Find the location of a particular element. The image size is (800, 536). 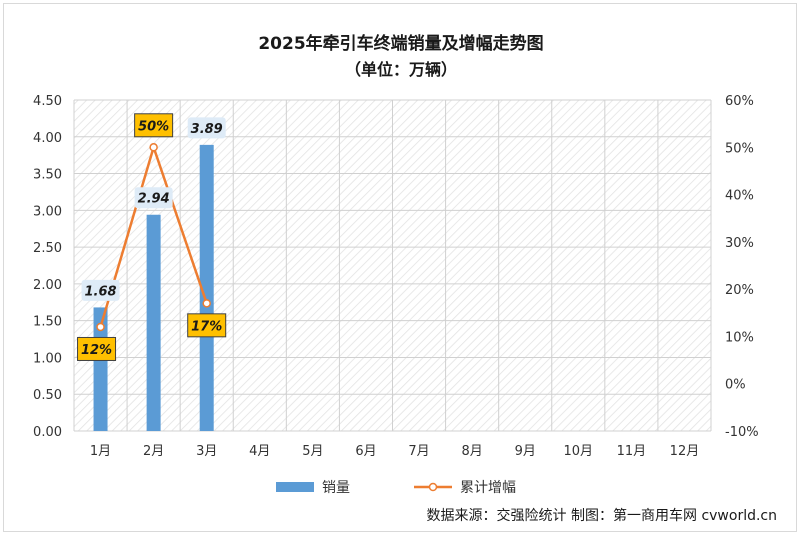

growth-value-label-1: 12% is located at coordinates (96, 350).